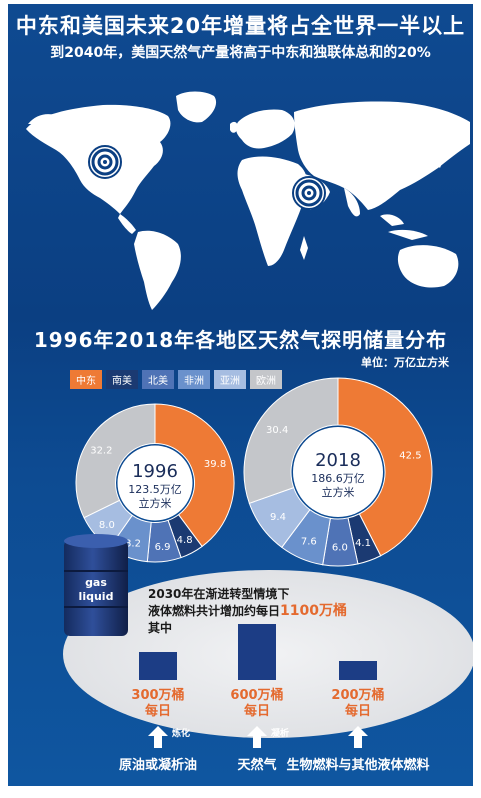  Describe the element at coordinates (160, 628) in the screenshot. I see `forecast-line-3: 其中` at that location.